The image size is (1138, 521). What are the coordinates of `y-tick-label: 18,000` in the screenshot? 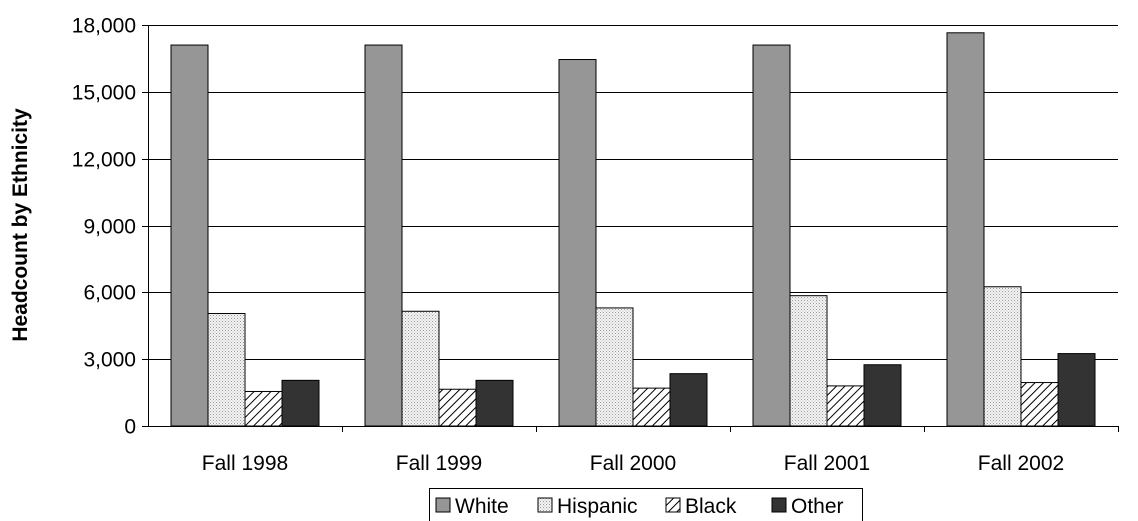 It's located at (104, 26).